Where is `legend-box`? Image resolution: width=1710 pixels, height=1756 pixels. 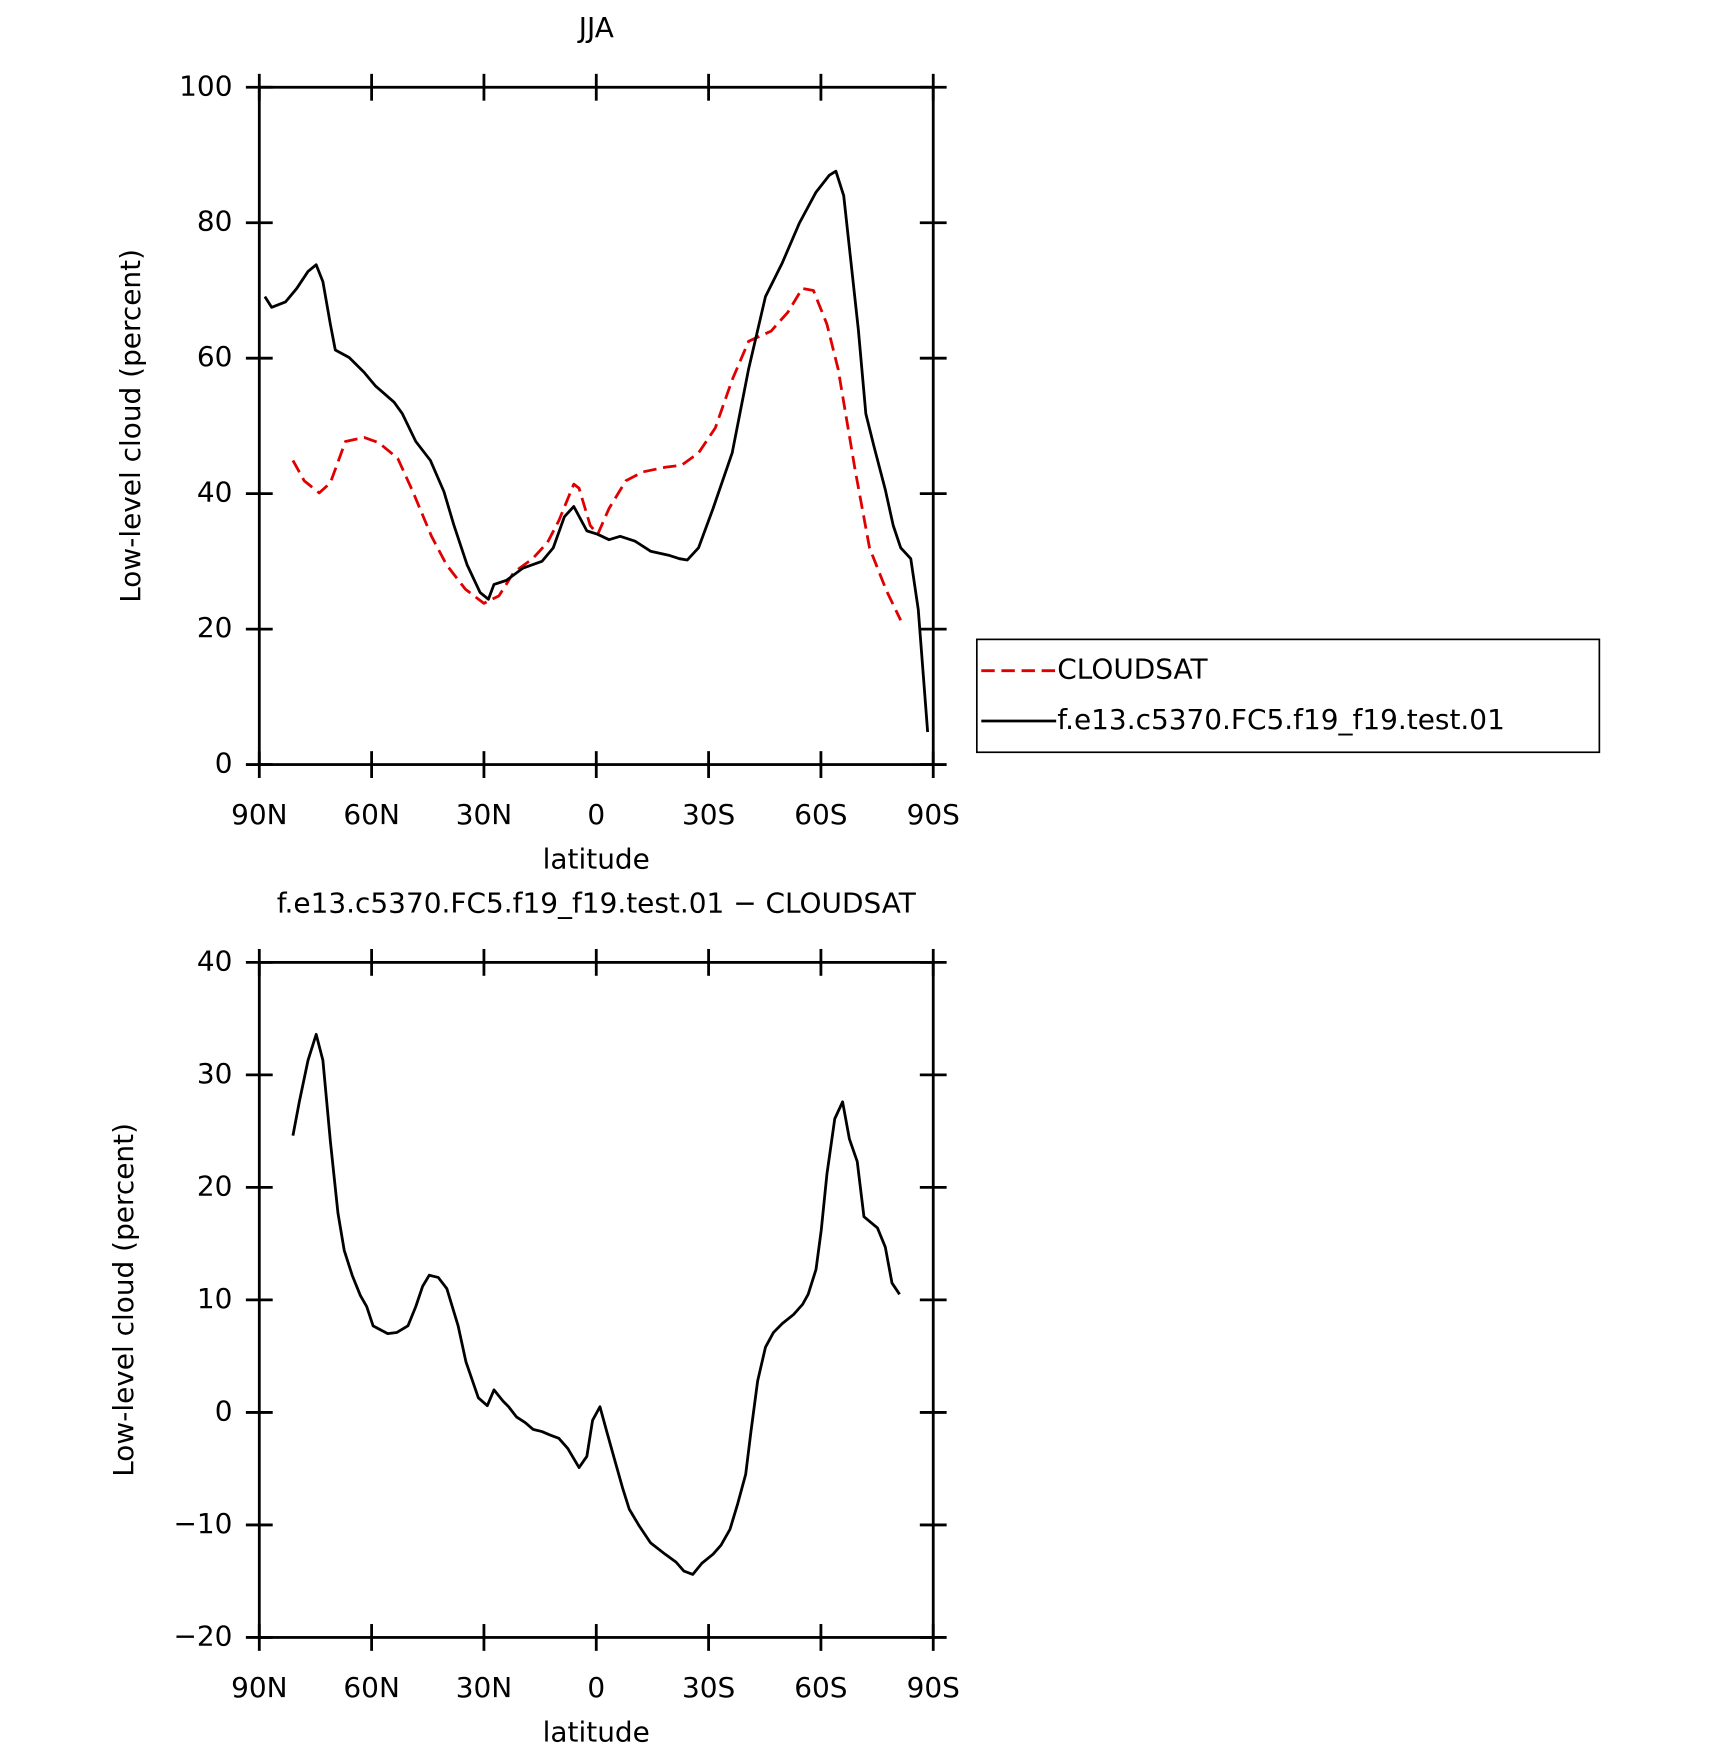 legend-box is located at coordinates (1288, 696).